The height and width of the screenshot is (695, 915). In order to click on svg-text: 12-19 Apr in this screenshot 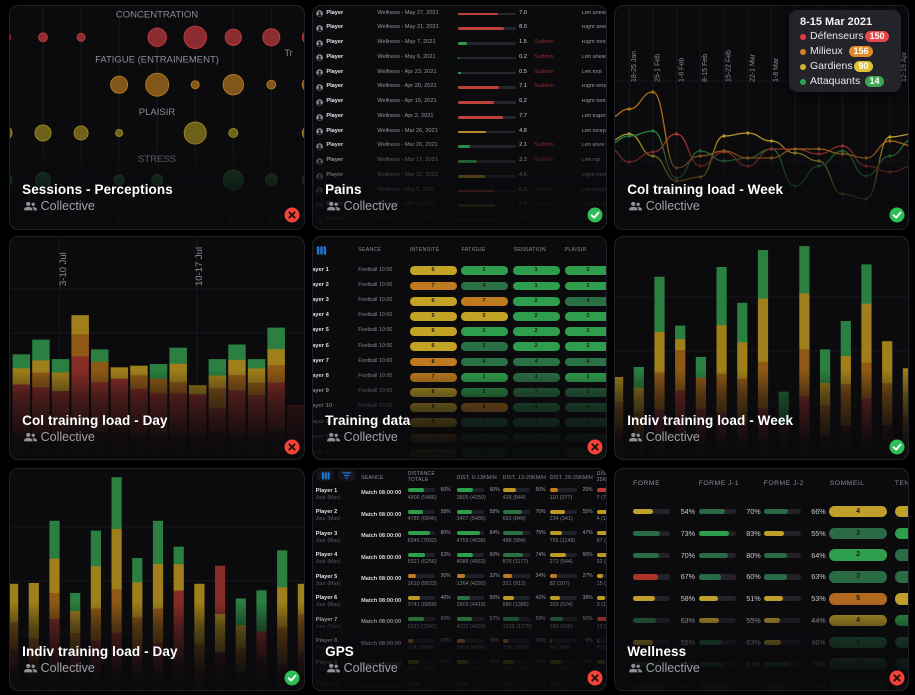, I will do `click(904, 66)`.